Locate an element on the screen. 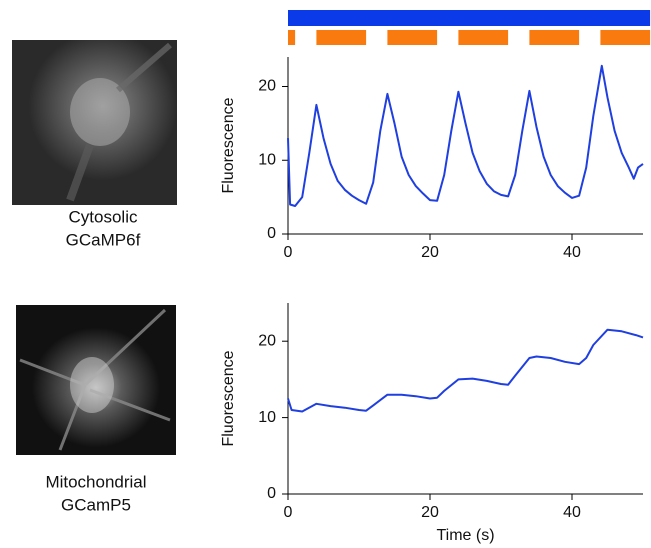 The height and width of the screenshot is (548, 651). image-caption: Mitochondrial is located at coordinates (95, 481).